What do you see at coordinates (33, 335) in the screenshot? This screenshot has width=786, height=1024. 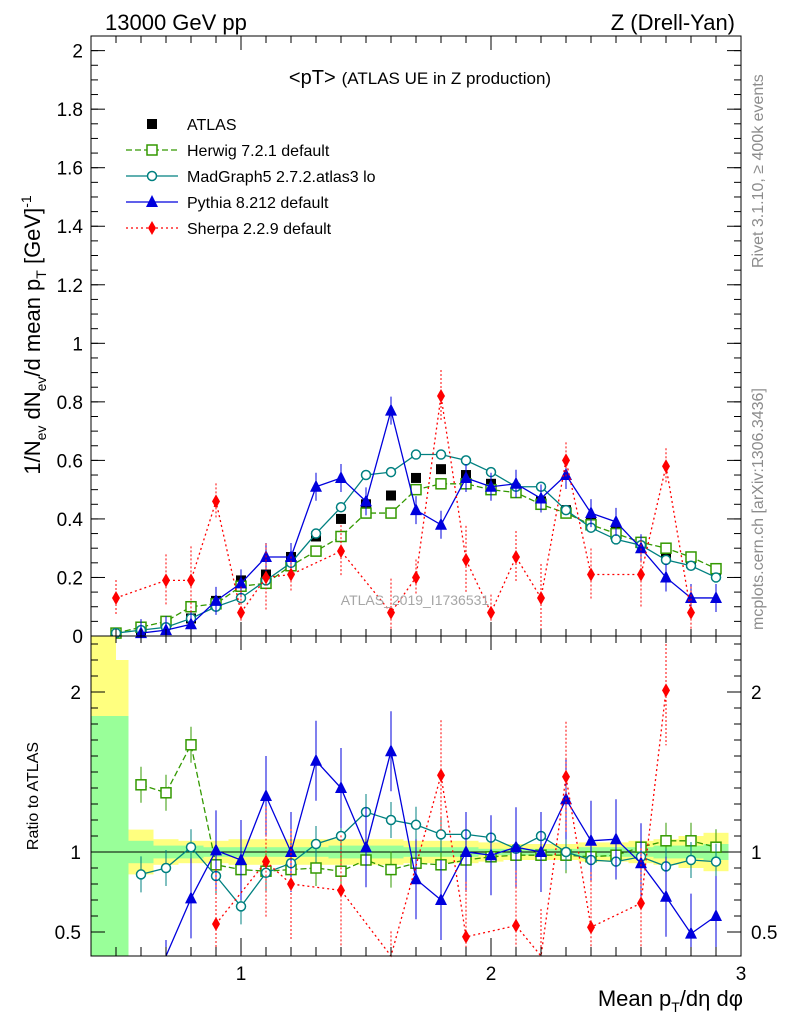 I see `main-ylabel: 1/Nev dNev/d mean pT [GeV]-1` at bounding box center [33, 335].